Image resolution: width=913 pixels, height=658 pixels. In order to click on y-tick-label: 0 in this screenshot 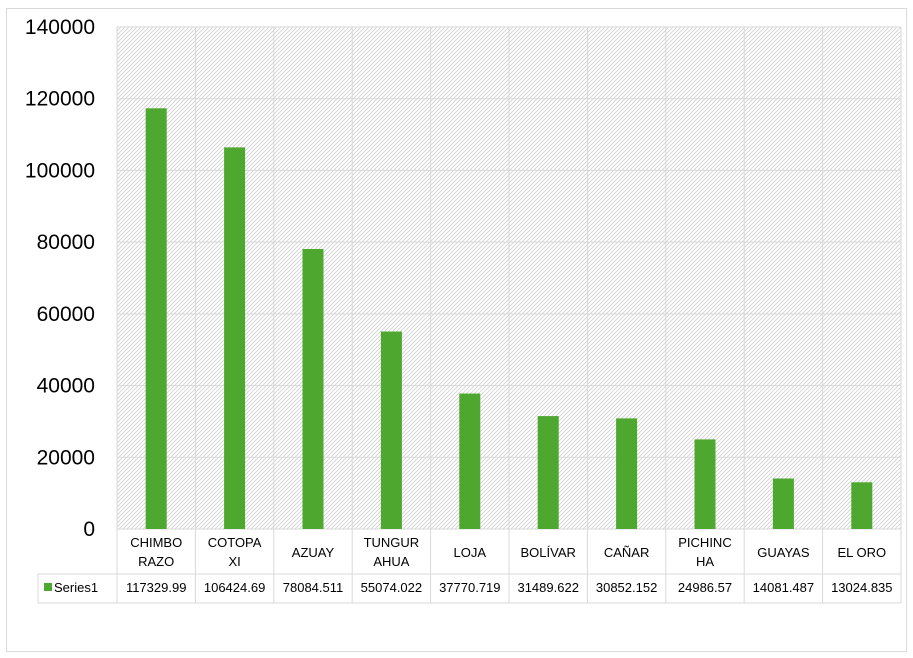, I will do `click(89, 529)`.